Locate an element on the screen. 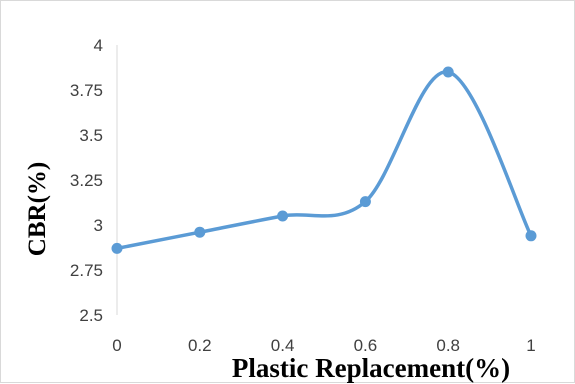 Image resolution: width=575 pixels, height=384 pixels. x-tick-label: 0 is located at coordinates (116, 345).